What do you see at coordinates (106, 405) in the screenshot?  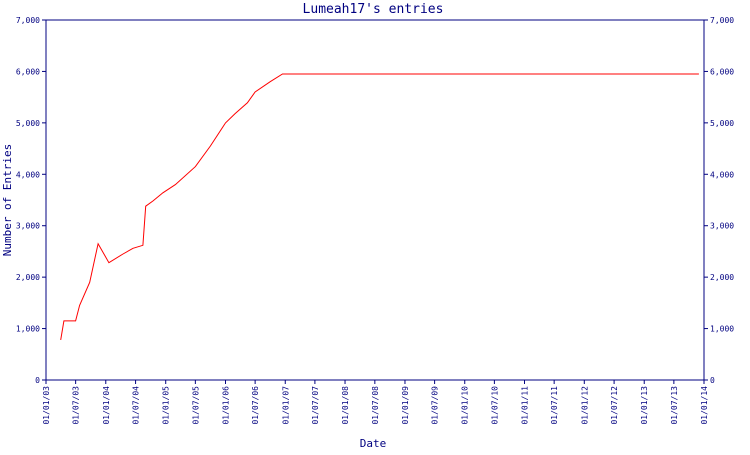 I see `x-tick-label: 01/01/04` at bounding box center [106, 405].